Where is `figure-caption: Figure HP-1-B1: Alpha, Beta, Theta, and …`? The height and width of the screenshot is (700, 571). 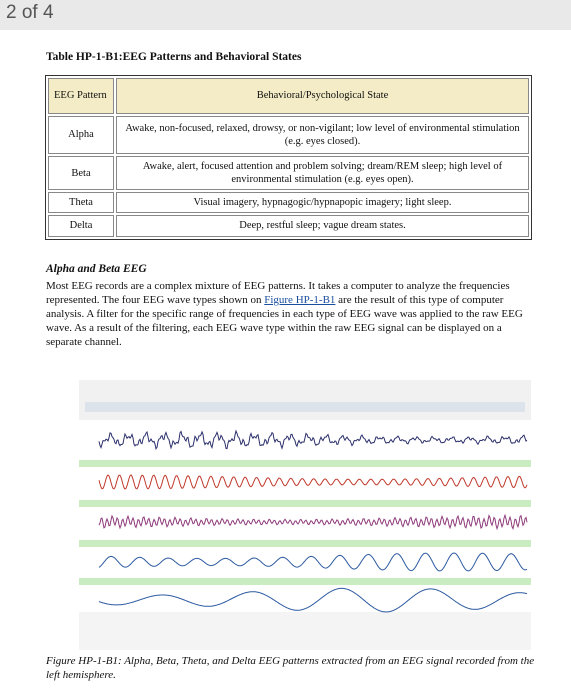 figure-caption: Figure HP-1-B1: Alpha, Beta, Theta, and … is located at coordinates (290, 668).